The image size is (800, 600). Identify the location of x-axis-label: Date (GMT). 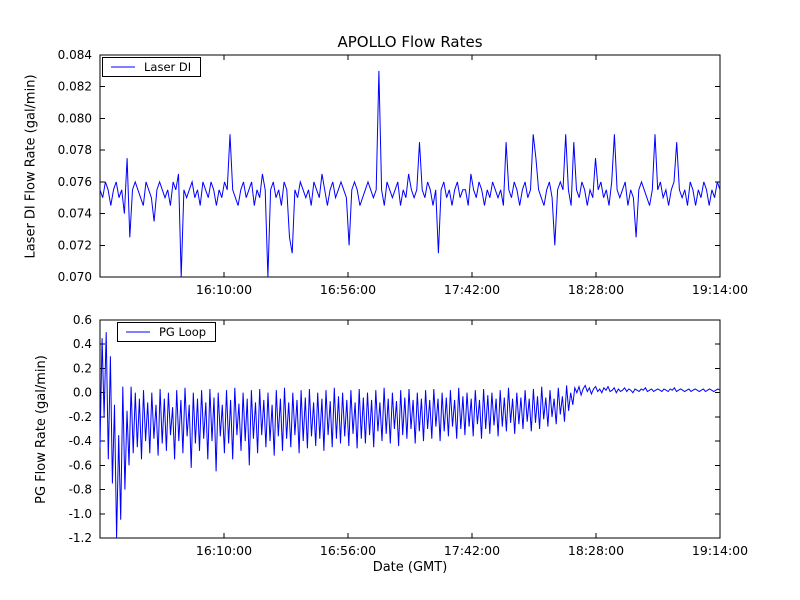
(410, 567).